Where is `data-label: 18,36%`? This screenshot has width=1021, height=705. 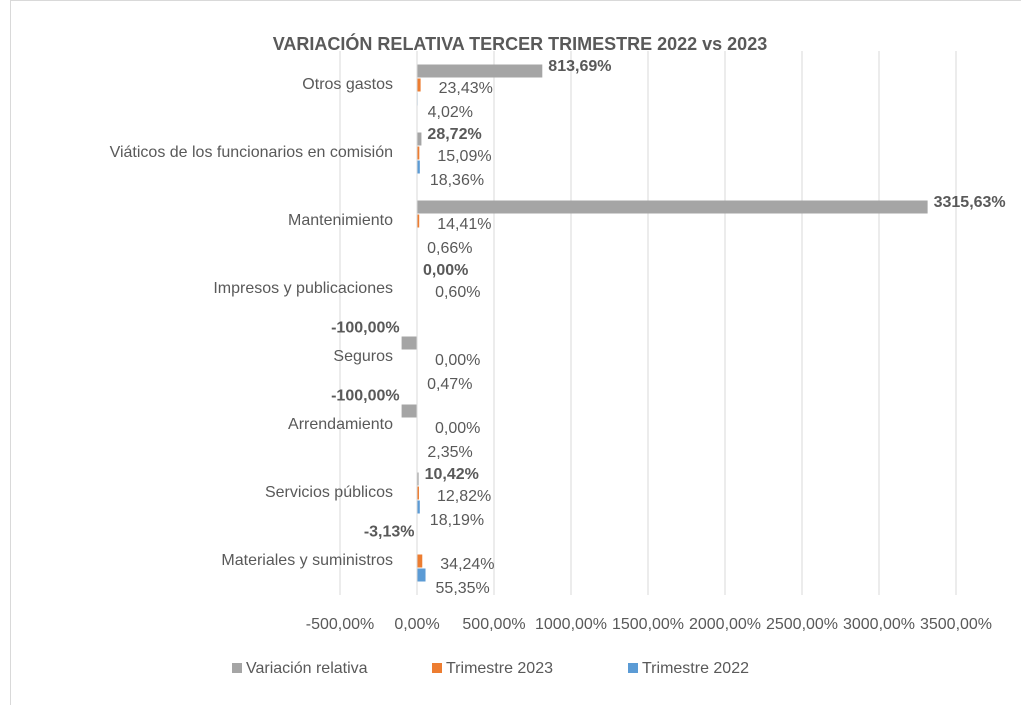
data-label: 18,36% is located at coordinates (457, 180).